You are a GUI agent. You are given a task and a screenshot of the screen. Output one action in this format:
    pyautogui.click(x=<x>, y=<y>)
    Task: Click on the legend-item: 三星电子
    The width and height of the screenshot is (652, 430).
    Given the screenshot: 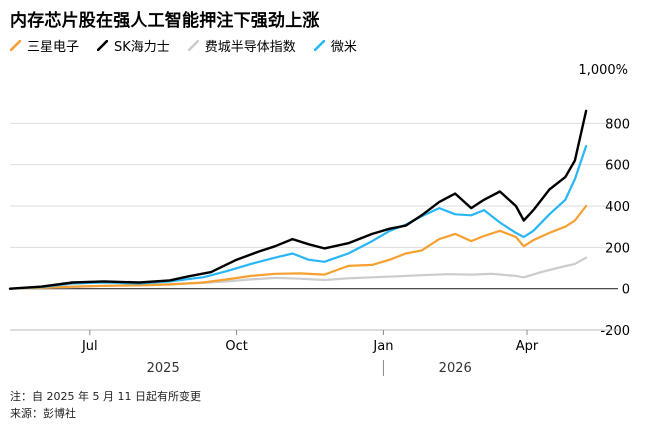 What is the action you would take?
    pyautogui.click(x=44, y=45)
    